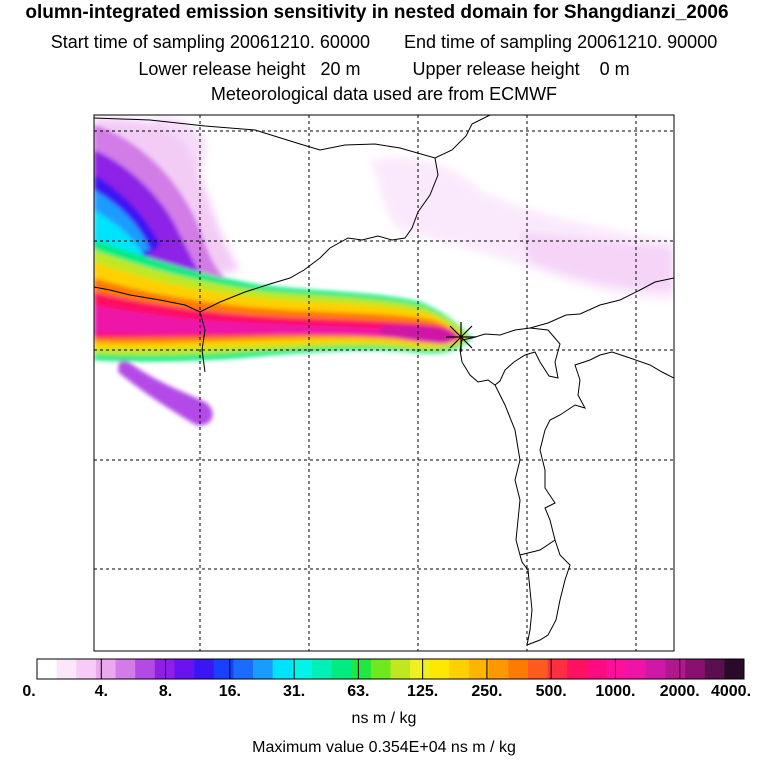 The width and height of the screenshot is (768, 768). I want to click on colorbar-tick-label: 8., so click(165, 691).